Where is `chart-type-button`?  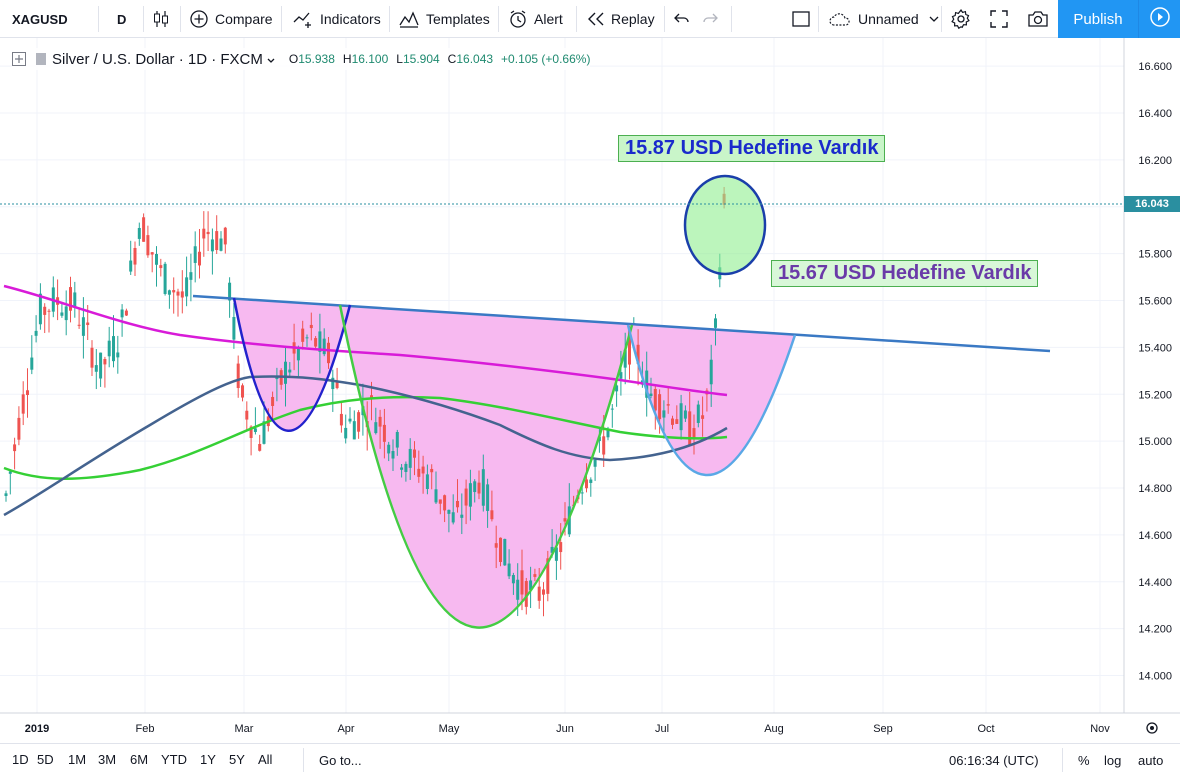 chart-type-button is located at coordinates (164, 19).